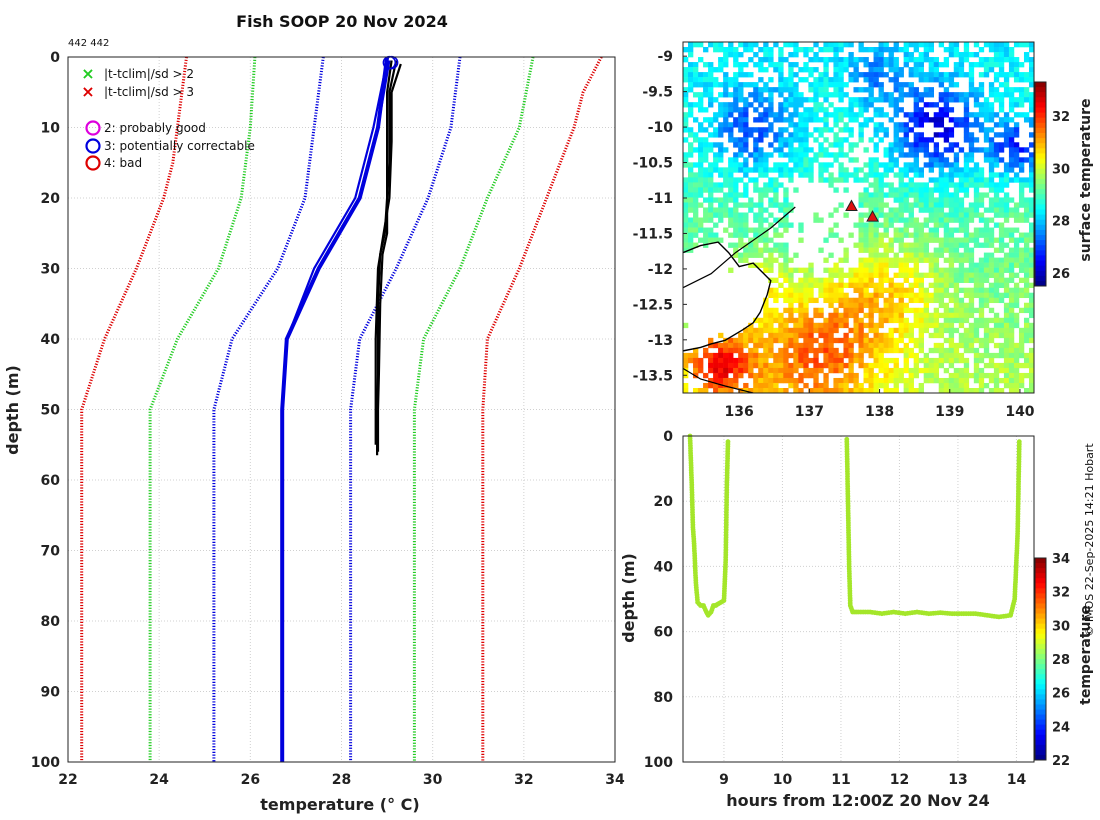 This screenshot has height=820, width=1100. I want to click on colorbar-tick-label: 32, so click(1061, 593).